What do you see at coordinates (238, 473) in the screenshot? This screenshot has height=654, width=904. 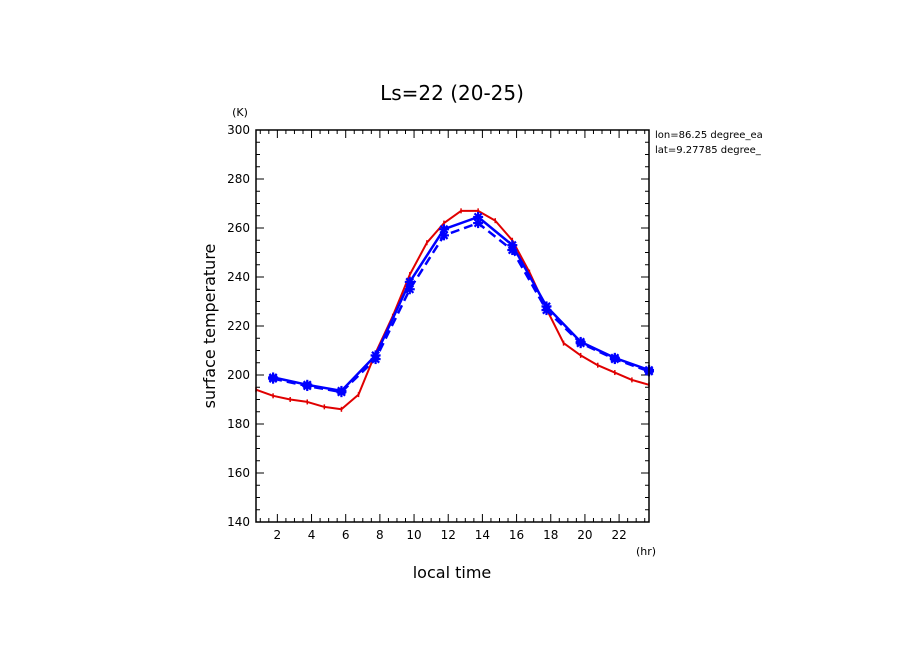 I see `y-tick-label: 160` at bounding box center [238, 473].